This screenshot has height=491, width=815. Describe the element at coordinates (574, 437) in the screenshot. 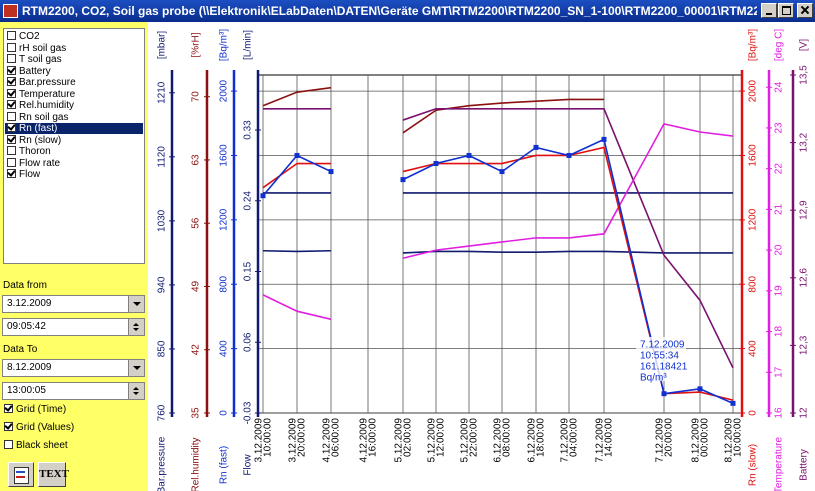

I see `x-tick-label: 04:00:00` at that location.